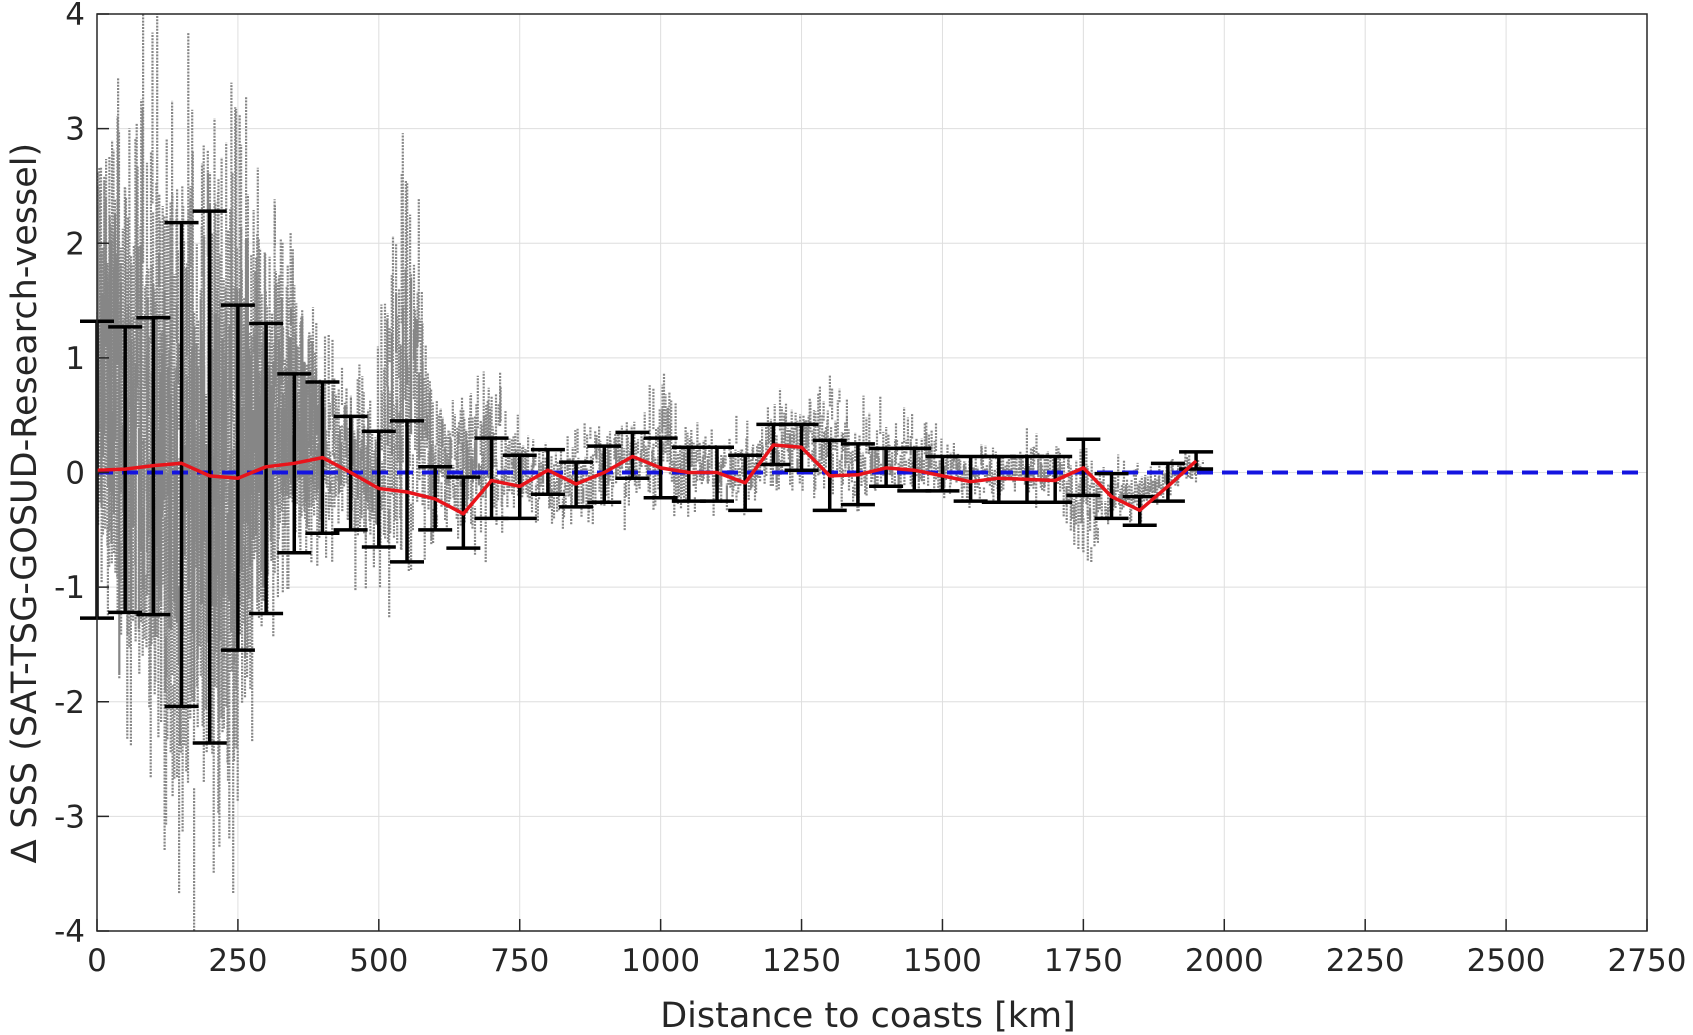 The image size is (1693, 1035). I want to click on mean-line-group, so click(647, 479).